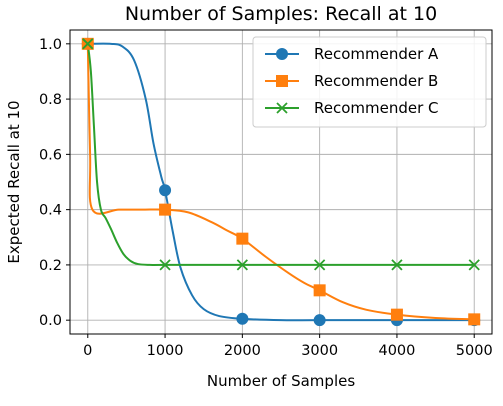 The image size is (503, 406). What do you see at coordinates (50, 266) in the screenshot?
I see `y-tick-label: 0.2` at bounding box center [50, 266].